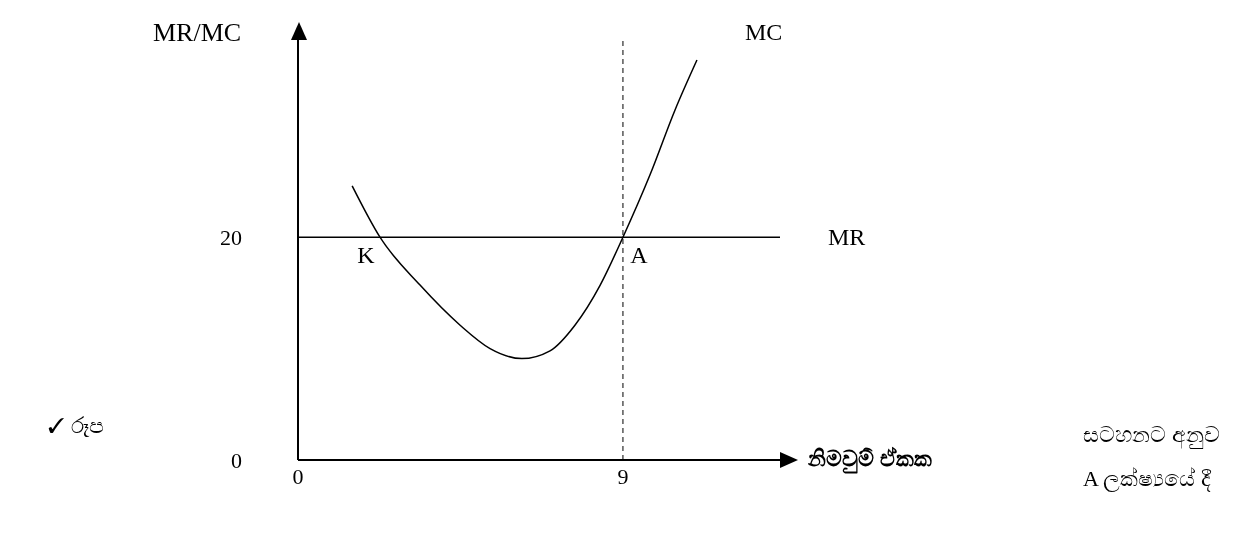  What do you see at coordinates (76, 426) in the screenshot?
I see `text: ✓ රූප` at bounding box center [76, 426].